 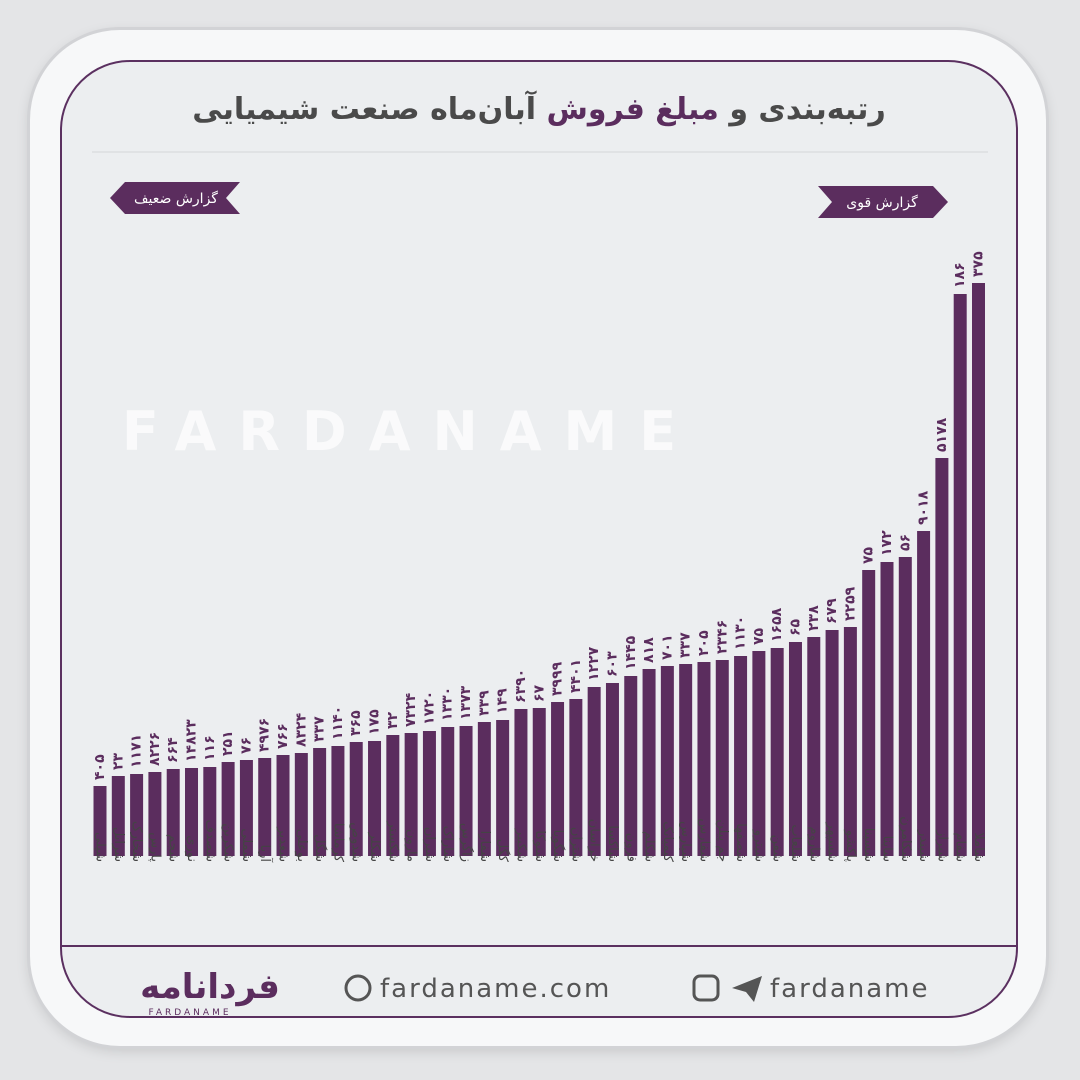 What do you see at coordinates (703, 840) in the screenshot?
I see `x-tick-label: شفارس` at bounding box center [703, 840].